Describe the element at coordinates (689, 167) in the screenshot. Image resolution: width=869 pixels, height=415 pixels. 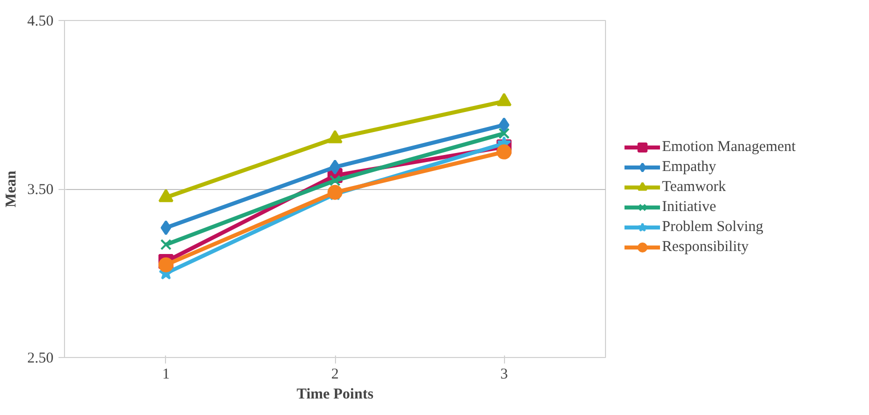
I see `legend-label: Empathy` at that location.